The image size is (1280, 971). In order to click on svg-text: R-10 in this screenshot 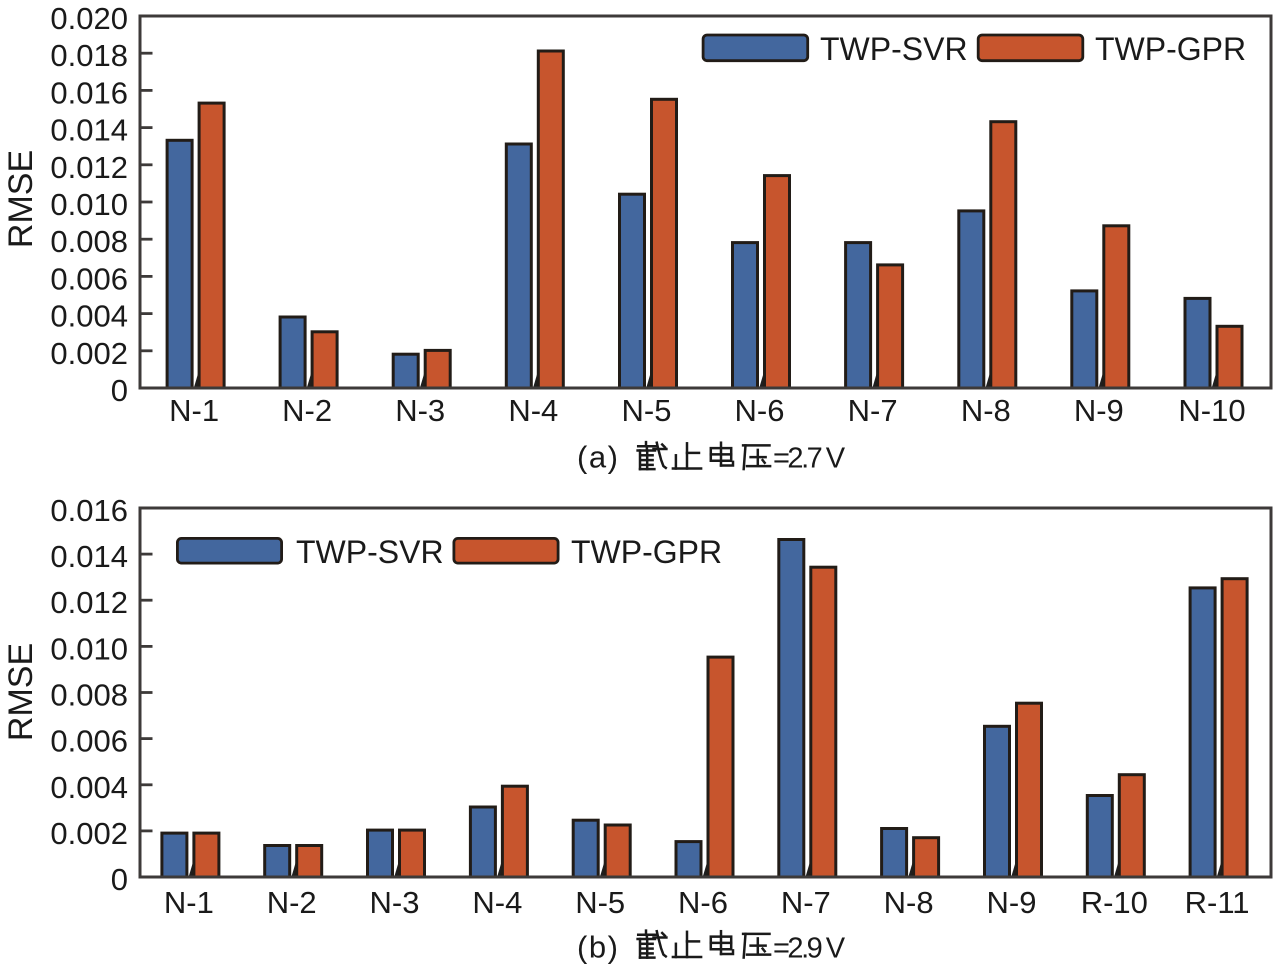, I will do `click(1114, 902)`.